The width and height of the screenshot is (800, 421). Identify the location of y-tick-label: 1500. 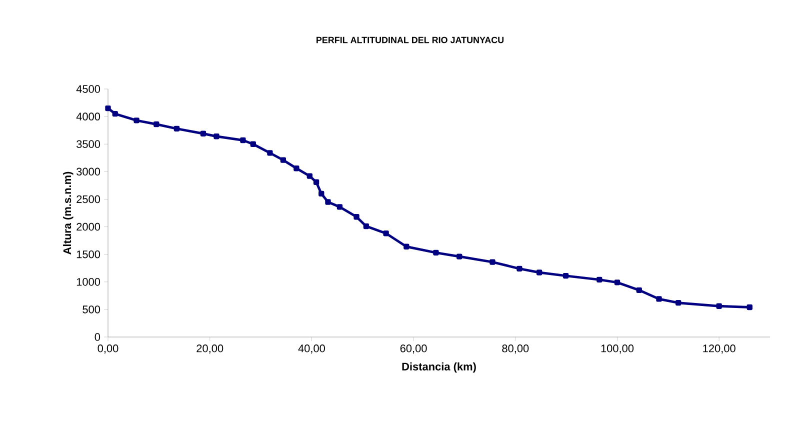
(88, 254).